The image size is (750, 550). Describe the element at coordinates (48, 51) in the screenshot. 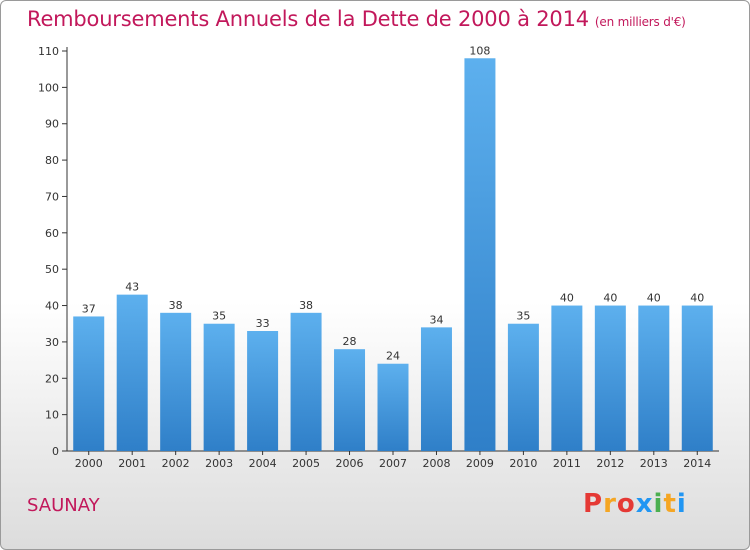

I see `y-tick-label: 110` at that location.